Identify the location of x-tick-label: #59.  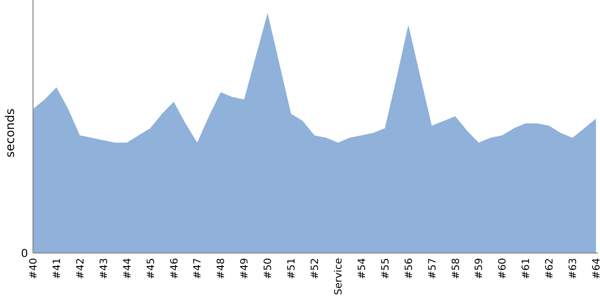
(480, 269).